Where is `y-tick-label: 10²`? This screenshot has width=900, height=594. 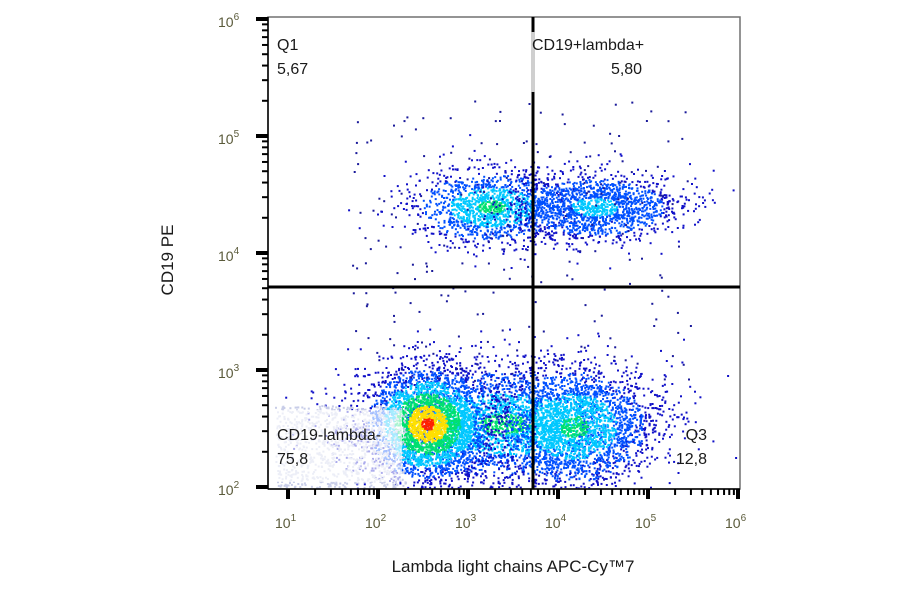
y-tick-label: 10² is located at coordinates (229, 489).